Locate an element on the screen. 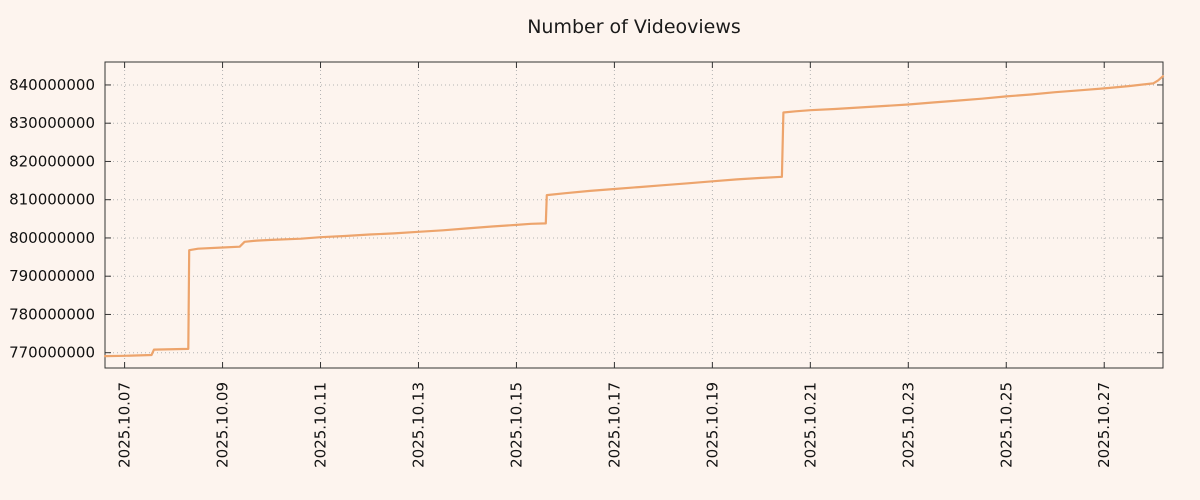 This screenshot has width=1200, height=500. x-tick-label: 2025.10.11 is located at coordinates (321, 425).